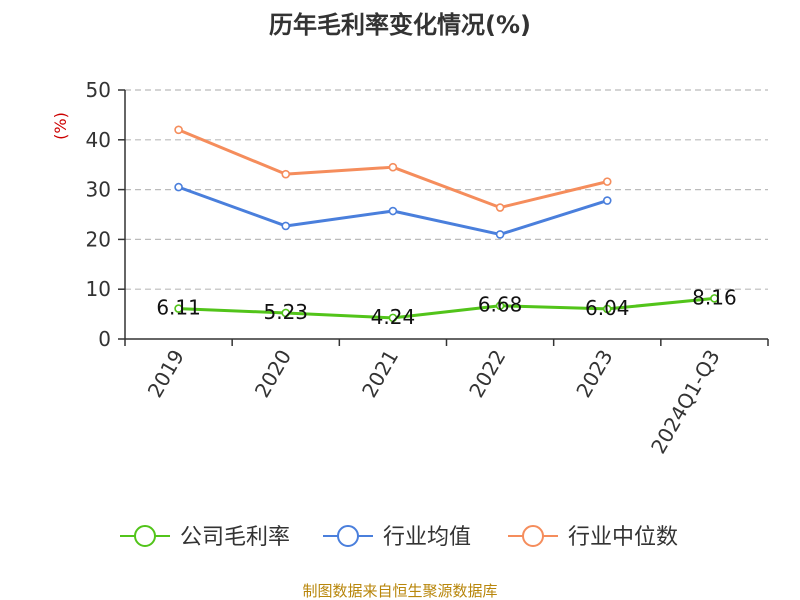 This screenshot has width=800, height=600. I want to click on y-tick-label: 0, so click(104, 339).